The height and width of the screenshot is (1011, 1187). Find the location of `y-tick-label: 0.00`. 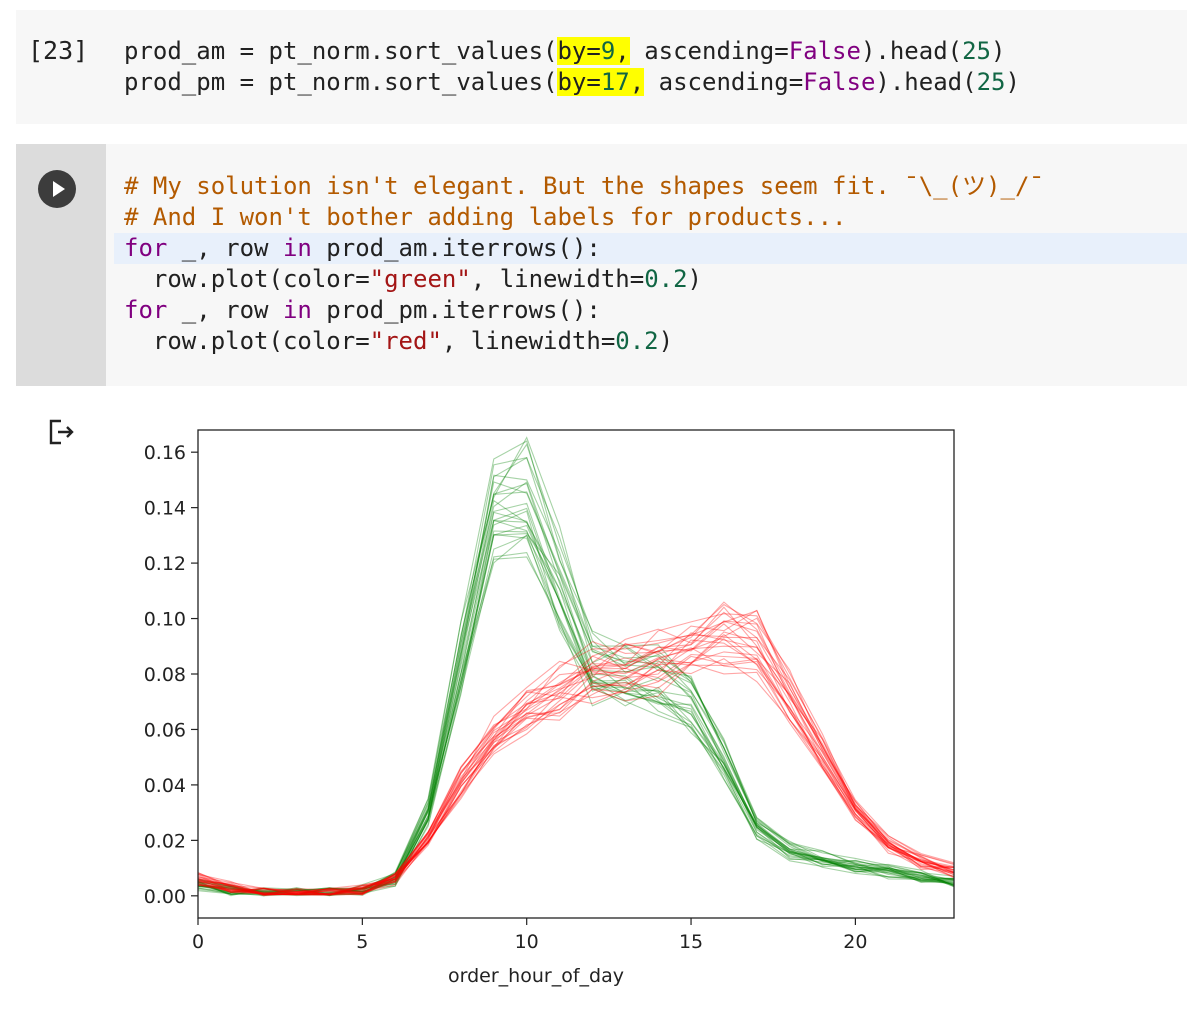

y-tick-label: 0.00 is located at coordinates (165, 897).